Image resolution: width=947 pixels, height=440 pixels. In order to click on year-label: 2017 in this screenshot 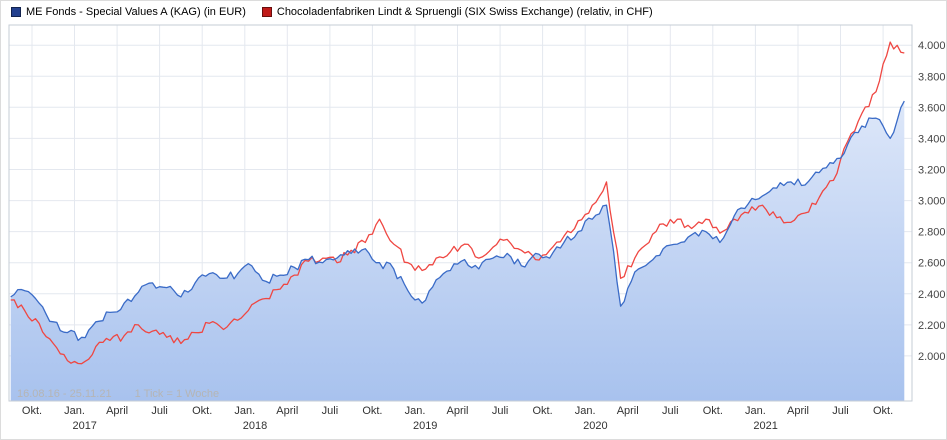, I will do `click(84, 426)`.